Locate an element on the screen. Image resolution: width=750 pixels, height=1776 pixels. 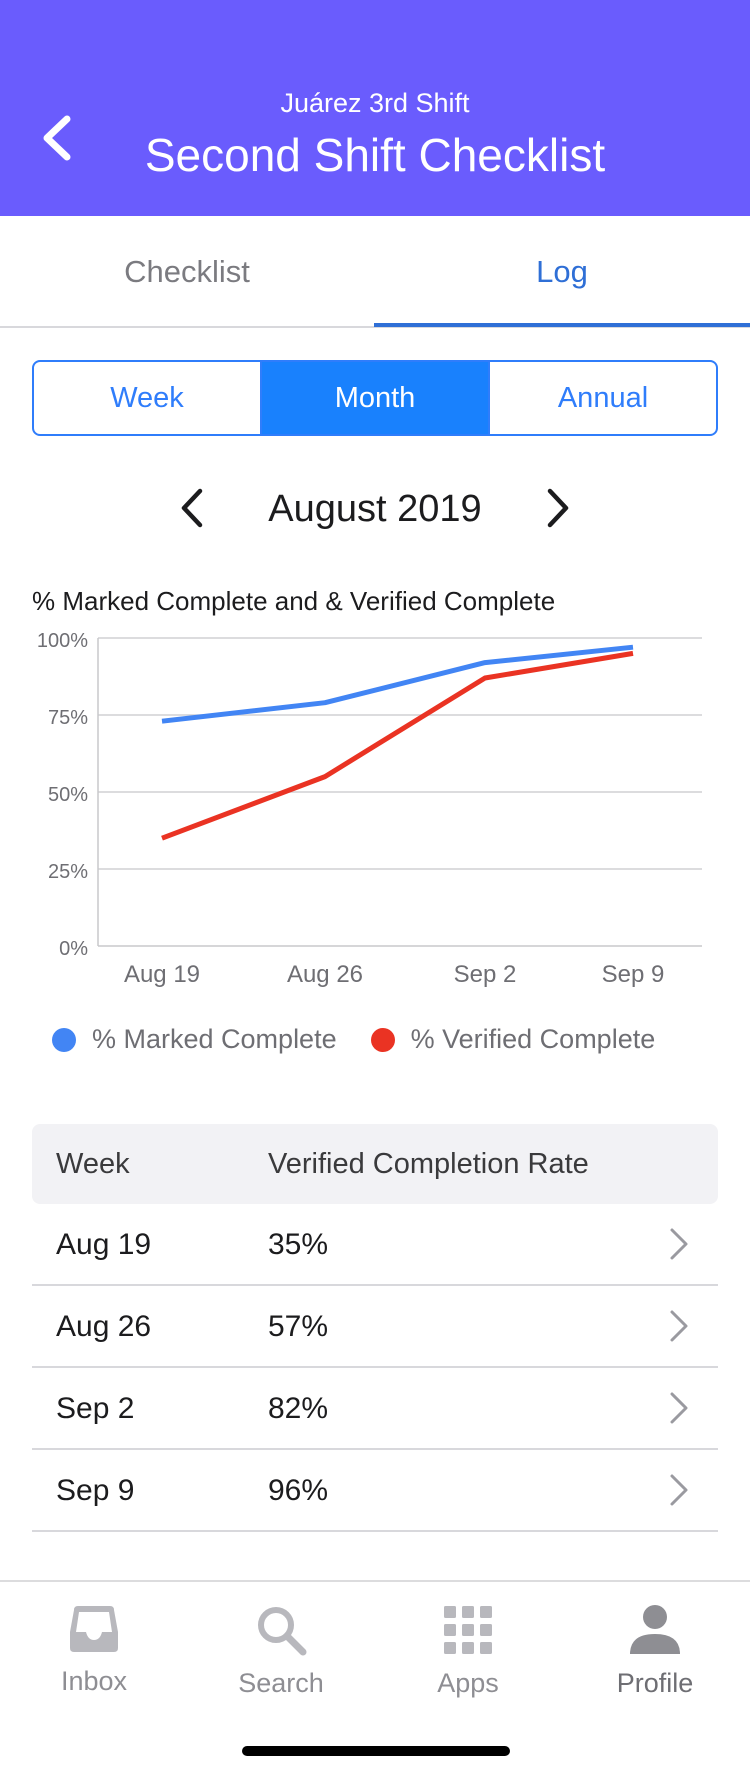
legend-label-verified: % Verified Complete is located at coordinates (533, 1039).